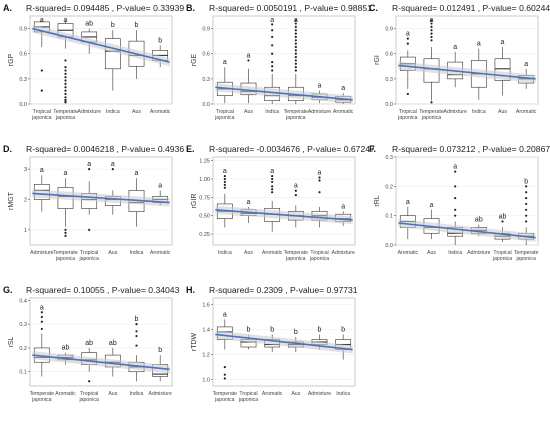 The width and height of the screenshot is (550, 424). I want to click on x-tick-label: Indica, so click(455, 253).